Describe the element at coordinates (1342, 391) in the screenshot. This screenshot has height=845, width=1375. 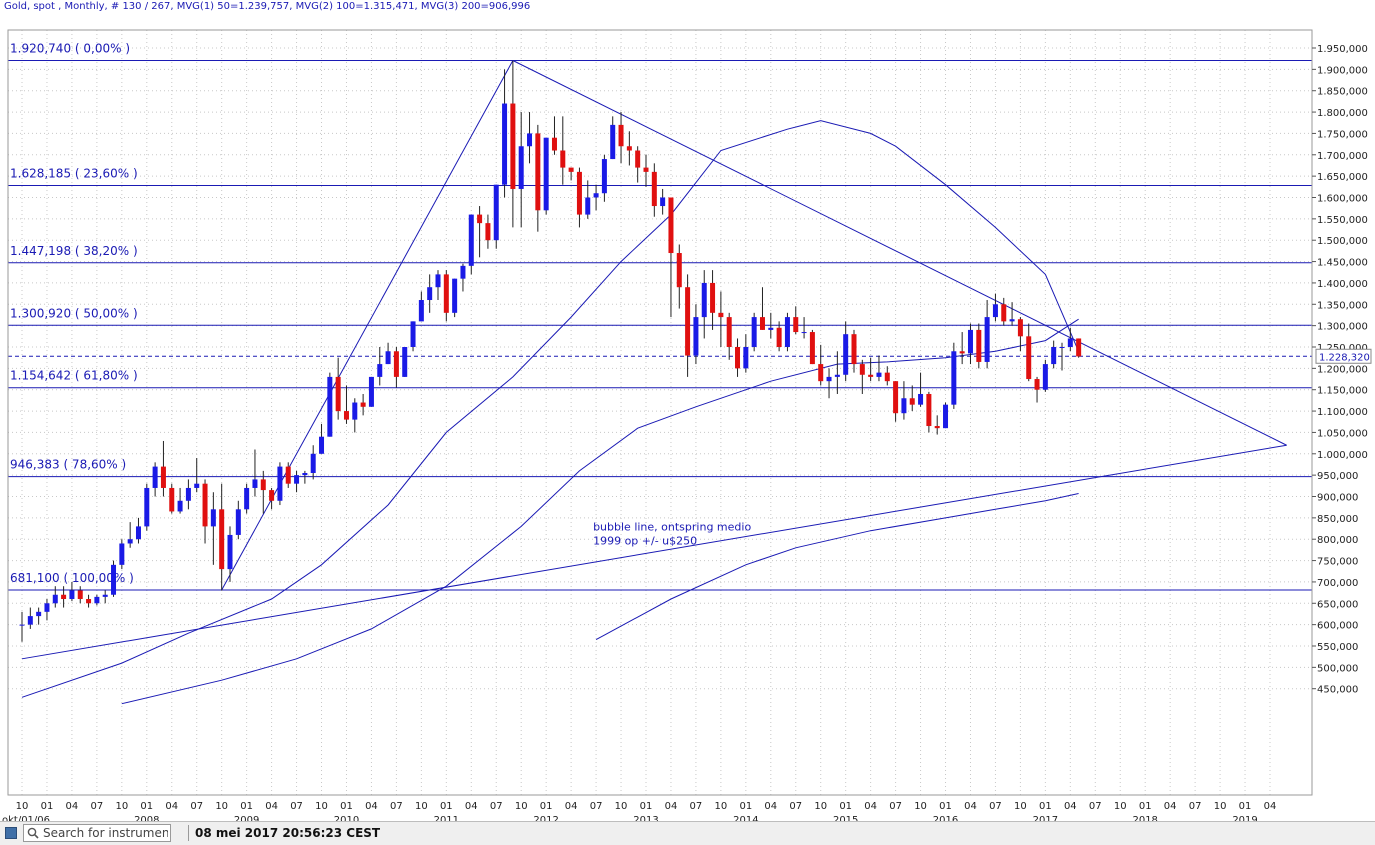
I see `y-axis-tick-label: 1.150,000` at that location.